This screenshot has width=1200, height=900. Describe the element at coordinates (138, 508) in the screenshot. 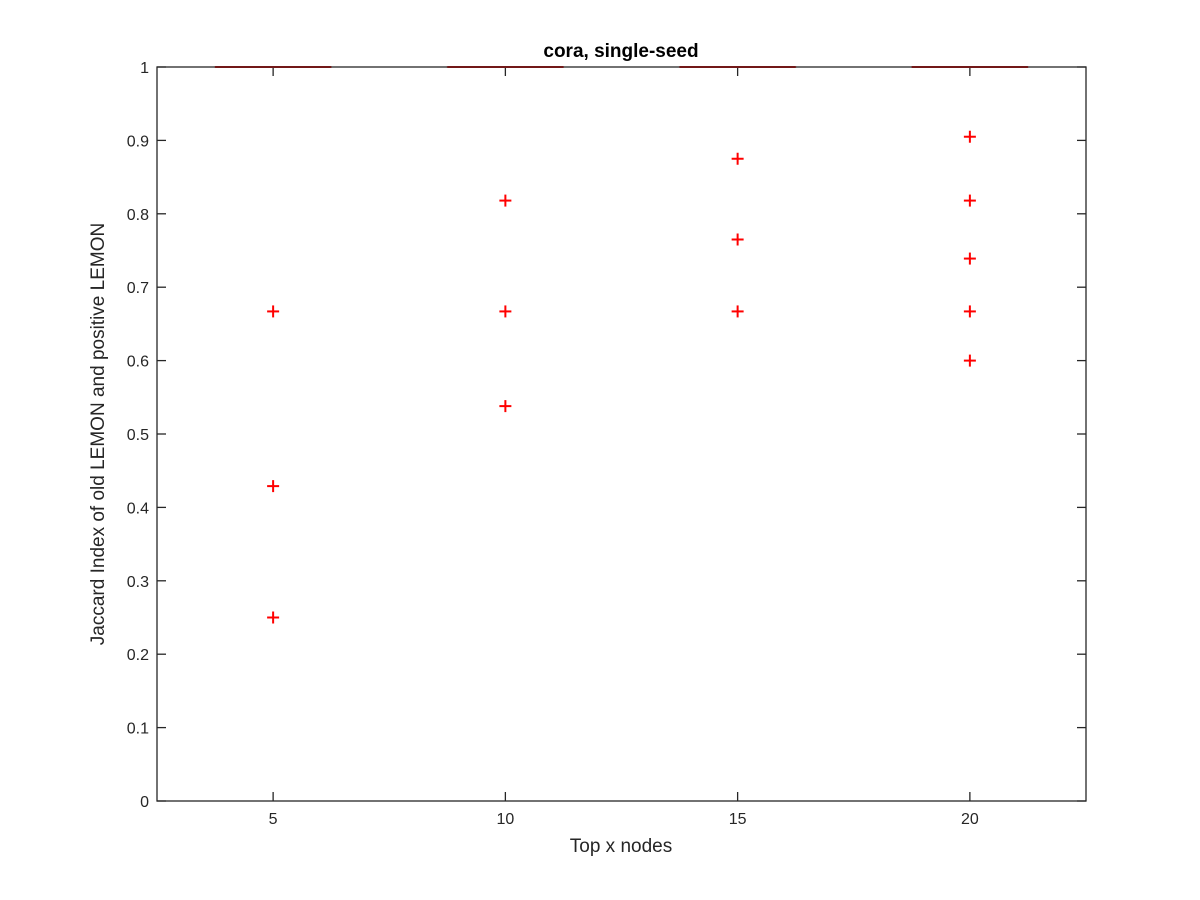

I see `y-tick-label: 0.4` at that location.